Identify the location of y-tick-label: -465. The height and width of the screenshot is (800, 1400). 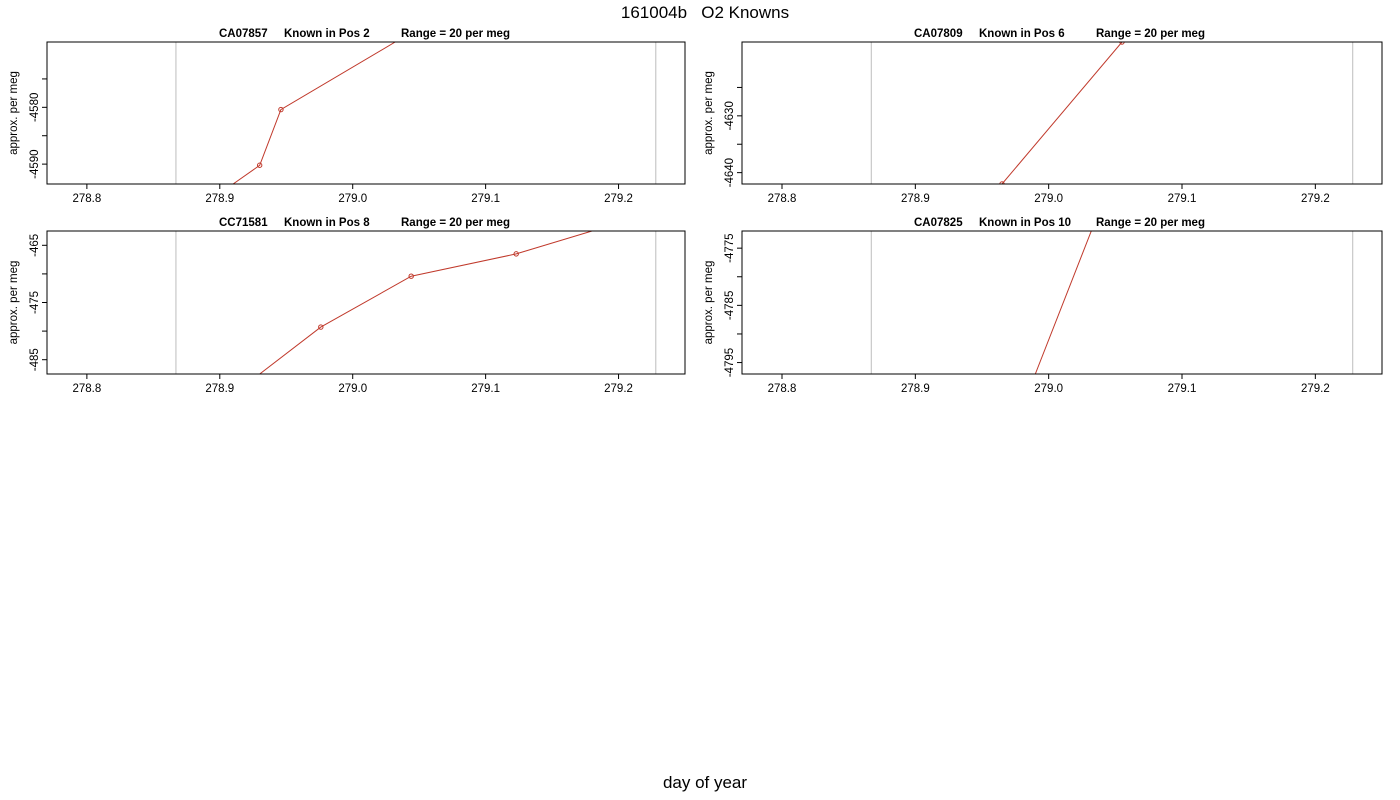
(35, 245).